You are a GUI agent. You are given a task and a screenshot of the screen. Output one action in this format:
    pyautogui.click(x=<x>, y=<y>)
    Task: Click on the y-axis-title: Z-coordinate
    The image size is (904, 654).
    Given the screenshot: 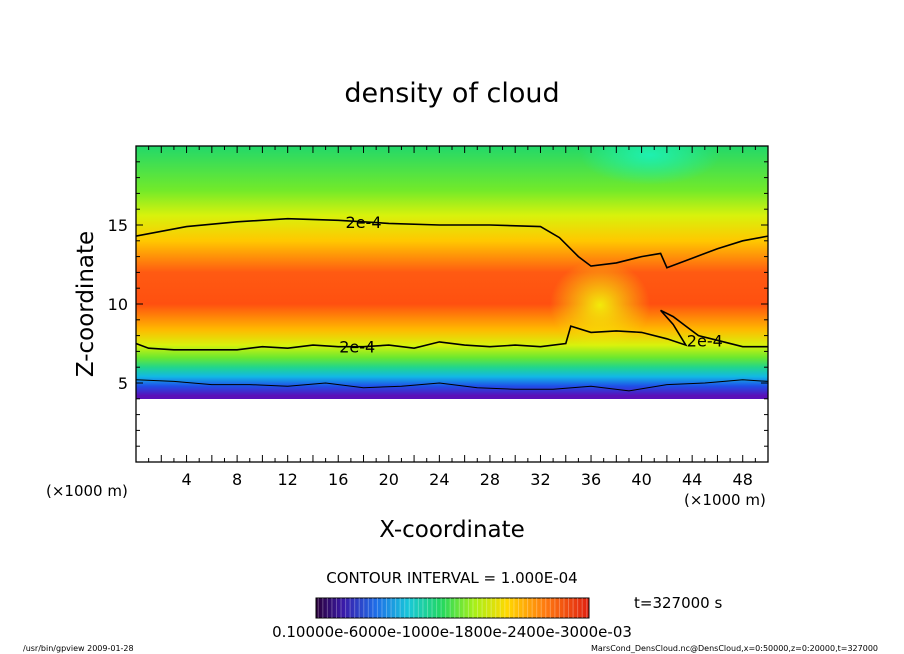 What is the action you would take?
    pyautogui.click(x=86, y=304)
    